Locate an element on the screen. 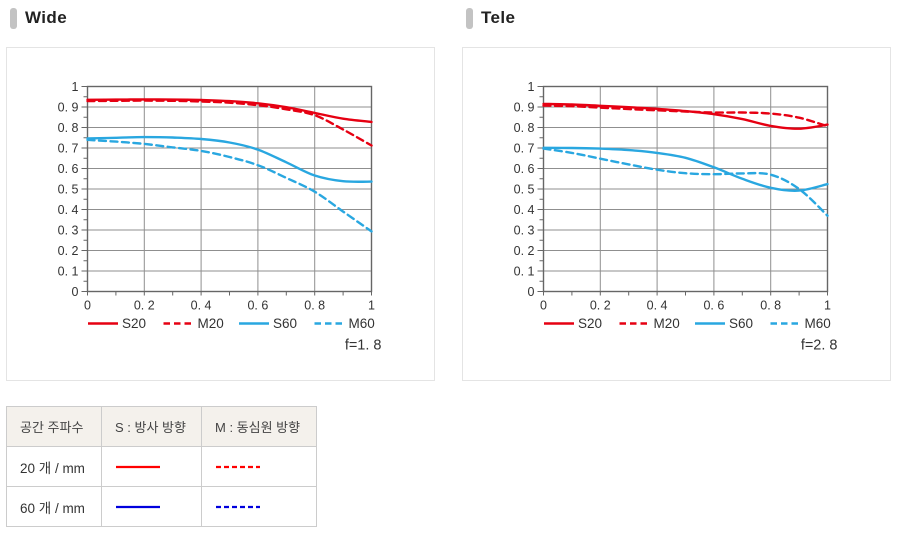 The image size is (900, 536). sample-cell-s60 is located at coordinates (151, 506).